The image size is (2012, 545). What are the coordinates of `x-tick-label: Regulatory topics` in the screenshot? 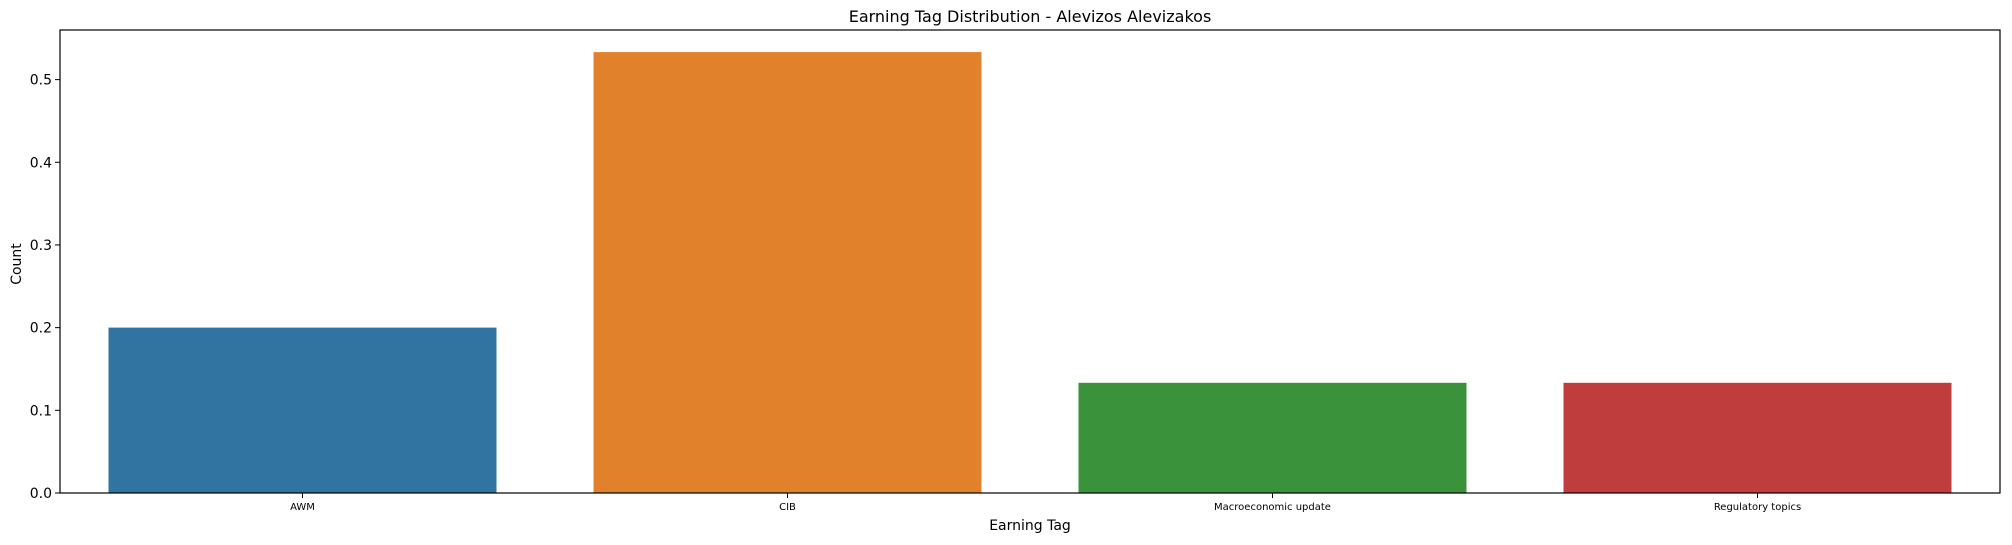 It's located at (1757, 507).